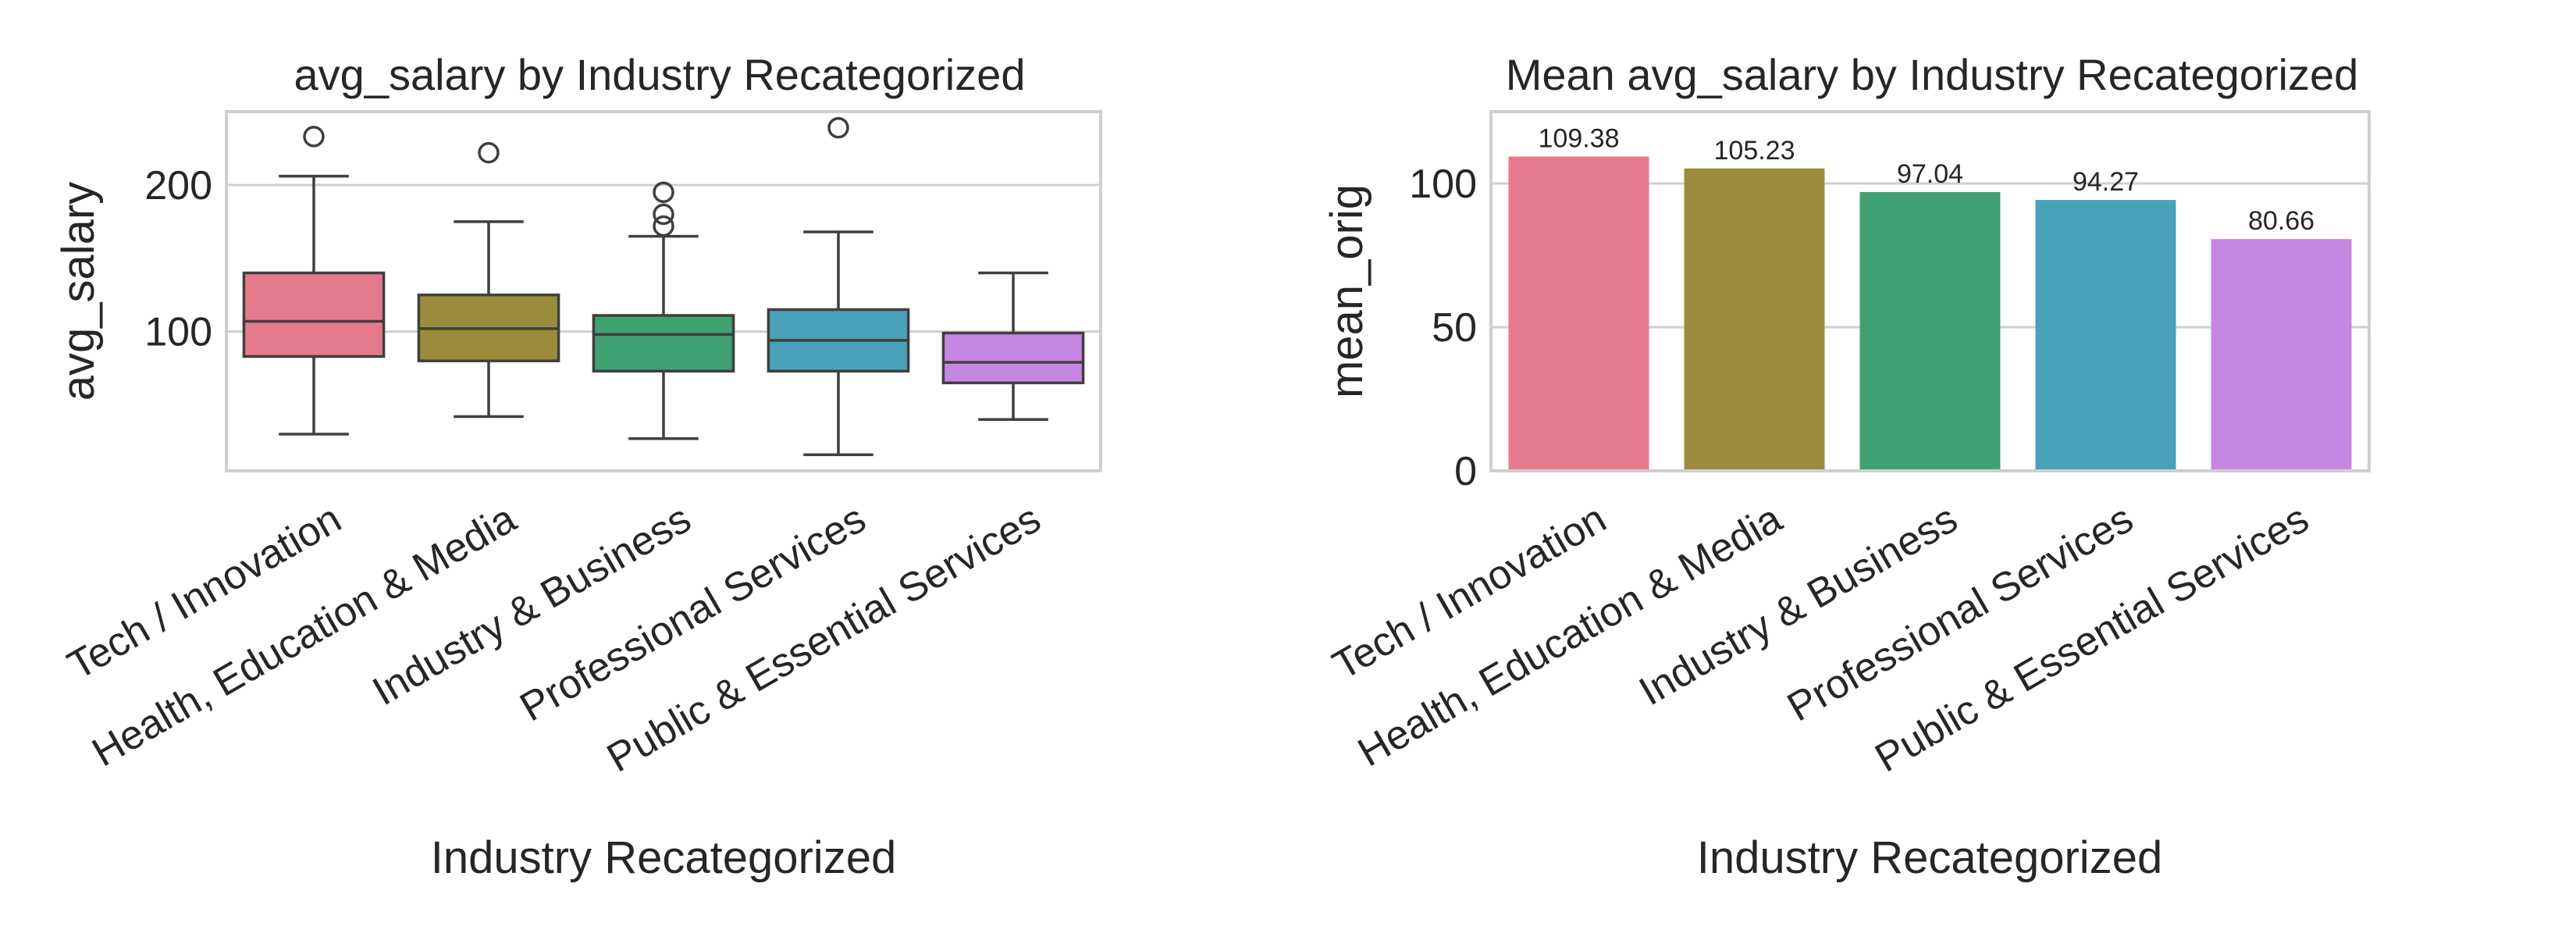  What do you see at coordinates (1579, 138) in the screenshot?
I see `bar-value-label: 109.38` at bounding box center [1579, 138].